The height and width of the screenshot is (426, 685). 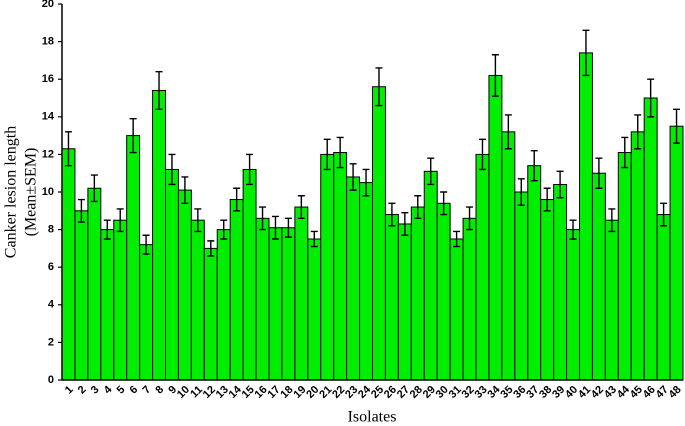 What do you see at coordinates (31, 192) in the screenshot?
I see `y-axis-title: (Mean±SEM)` at bounding box center [31, 192].